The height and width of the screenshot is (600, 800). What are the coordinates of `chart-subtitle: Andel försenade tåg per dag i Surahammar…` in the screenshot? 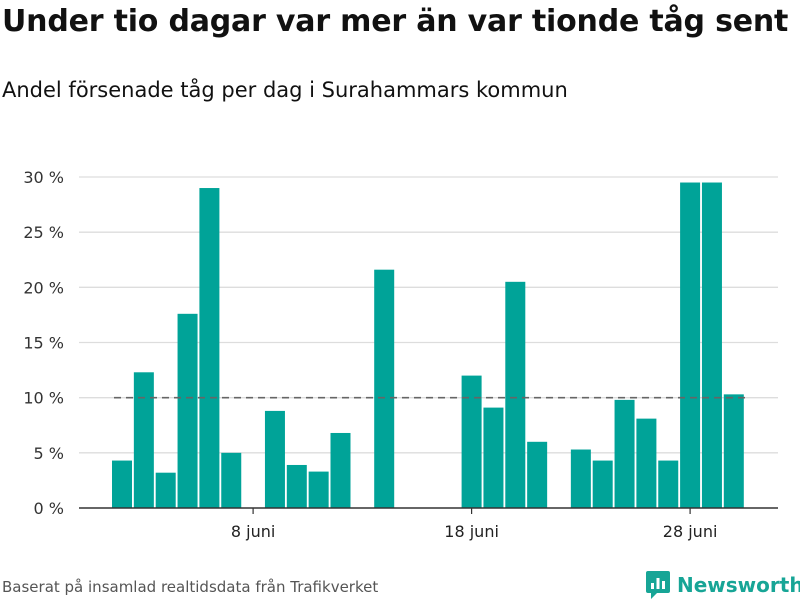 It's located at (285, 90).